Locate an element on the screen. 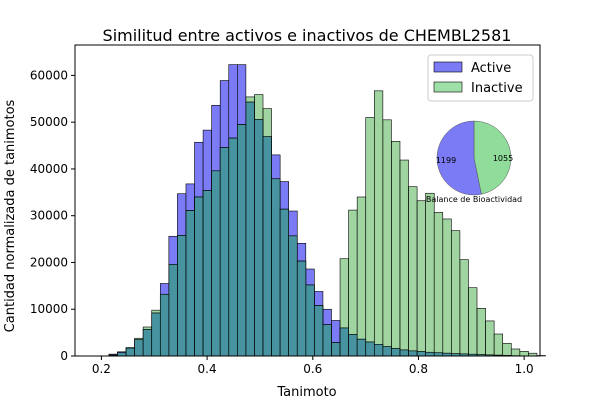  x-tick-label: 0.6 is located at coordinates (312, 369).